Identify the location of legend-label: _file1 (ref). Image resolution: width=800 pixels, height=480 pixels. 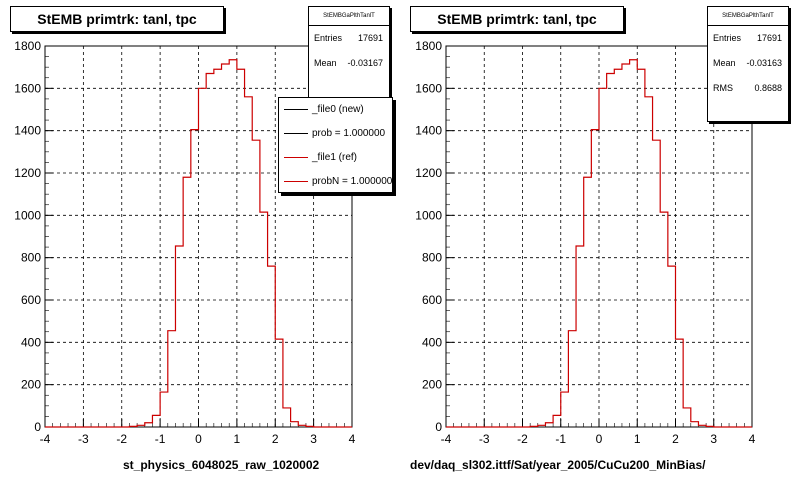
(335, 157).